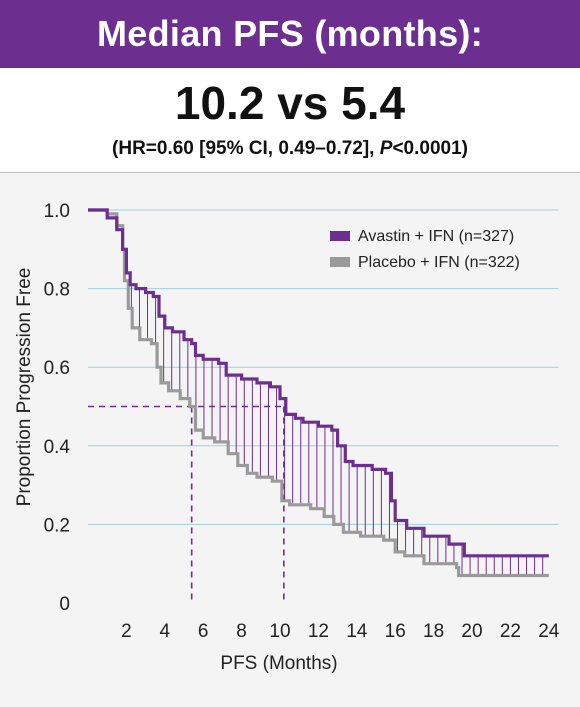  I want to click on hazard-ratio-text: (HR=0.60 [95% CI, 0.49–0.72], P<0.0001), so click(290, 149).